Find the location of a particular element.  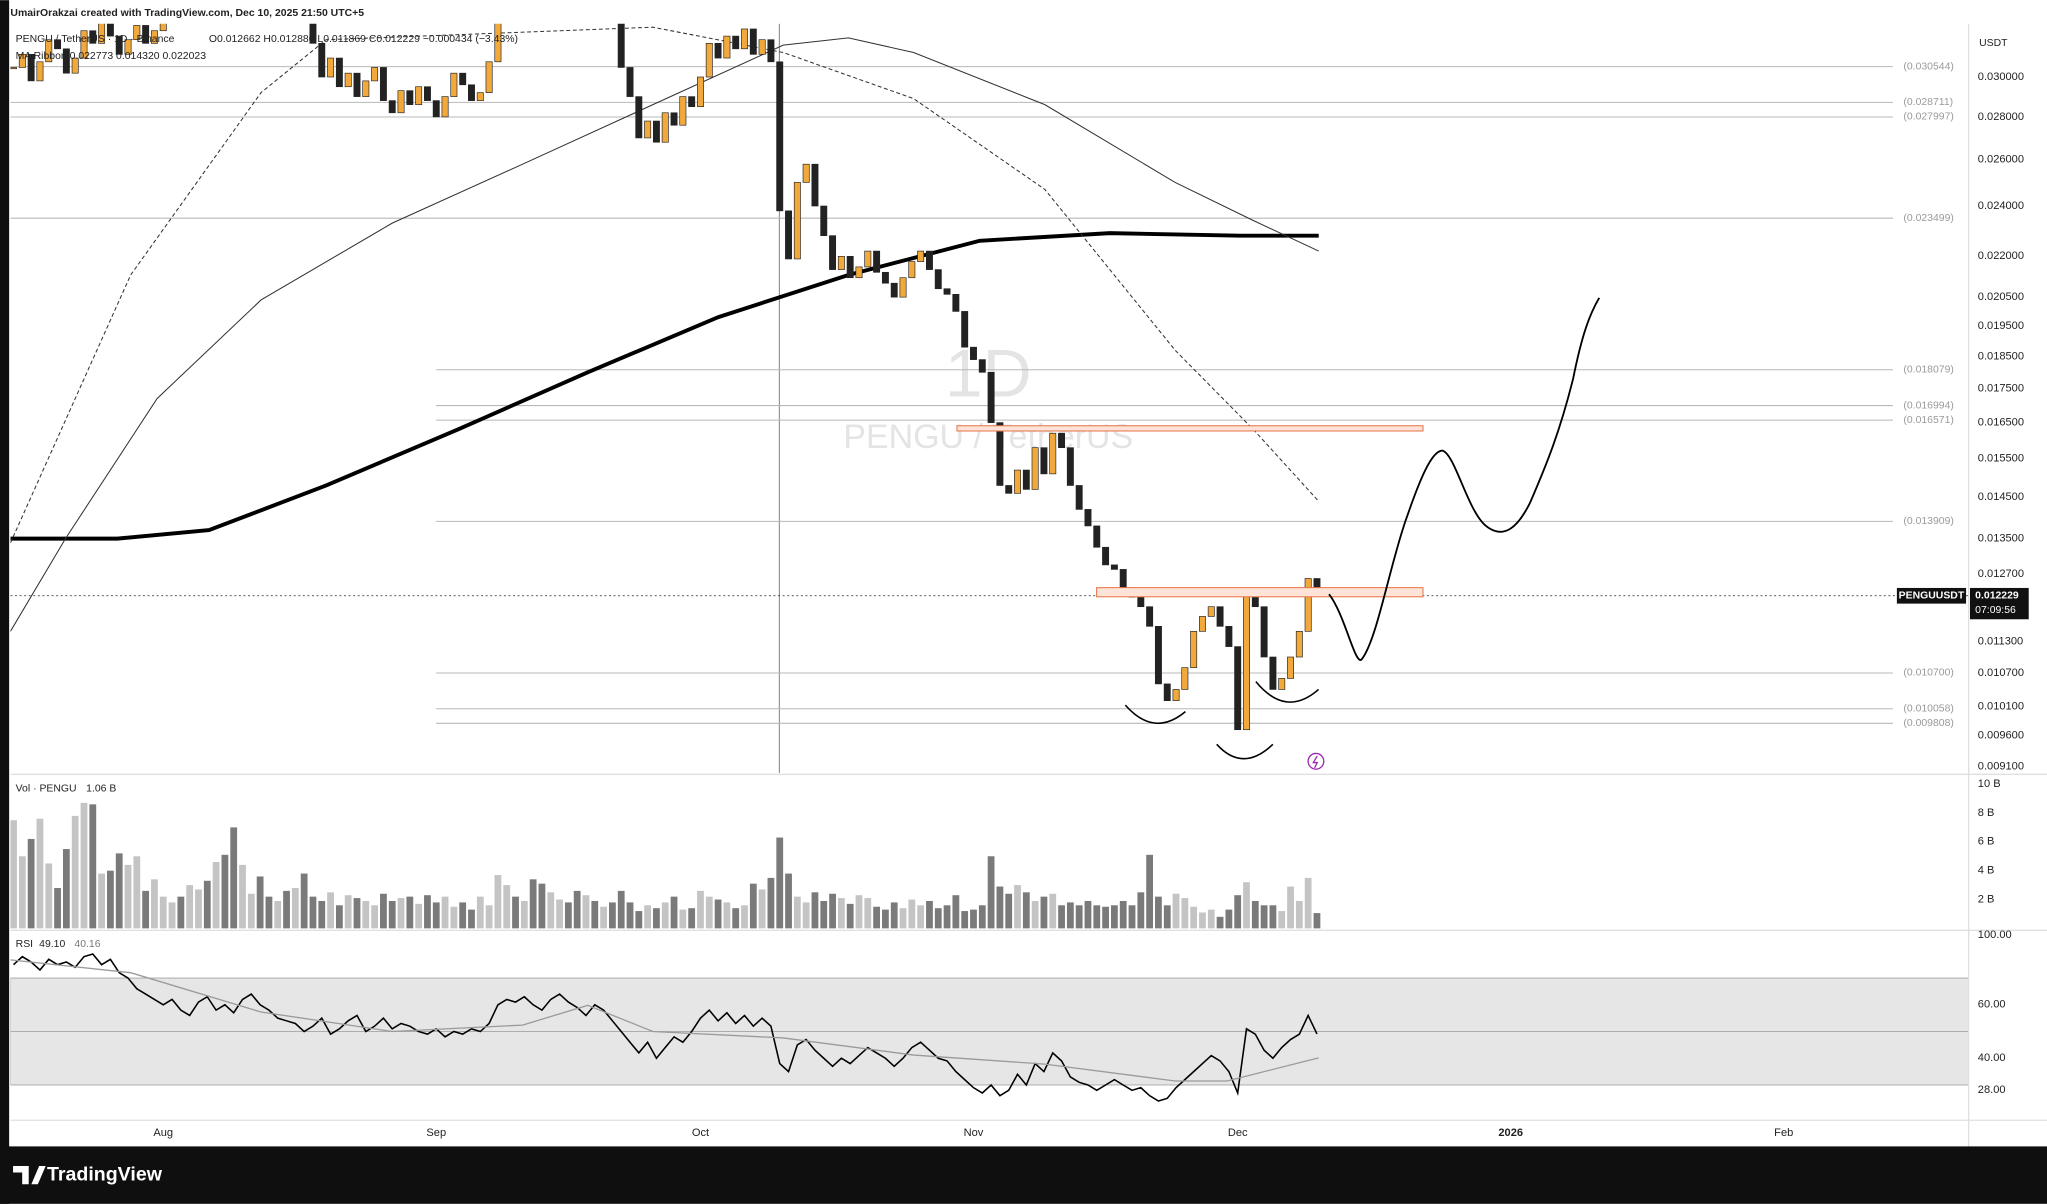

x-tick-label: Feb is located at coordinates (1783, 1133).